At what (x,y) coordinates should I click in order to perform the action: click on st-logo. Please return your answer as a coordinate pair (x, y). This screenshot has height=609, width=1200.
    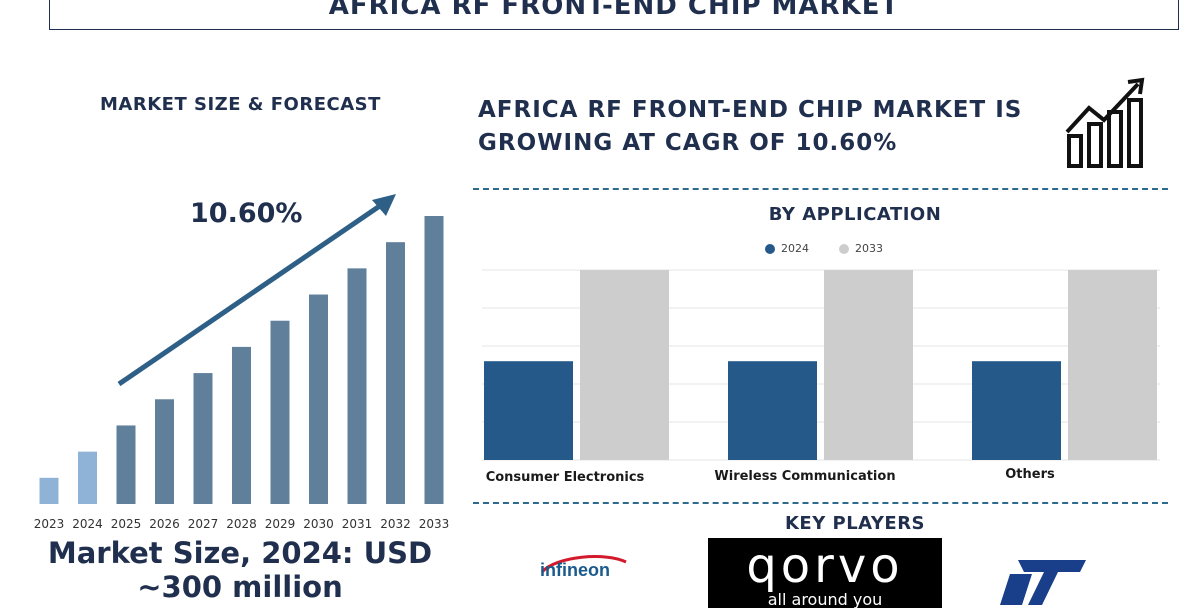
    Looking at the image, I should click on (1043, 582).